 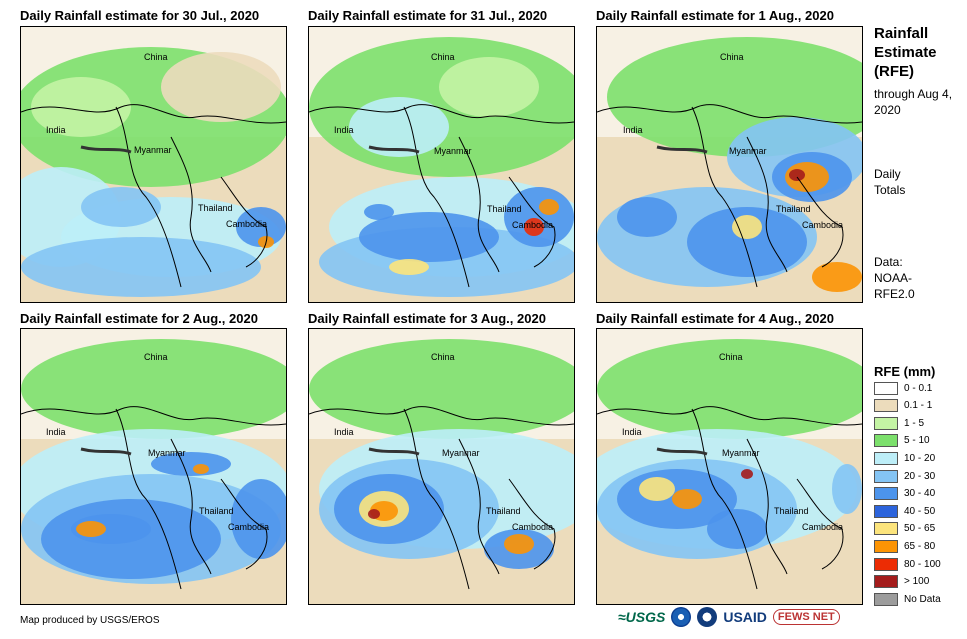 I want to click on legend-item: No Data, so click(x=907, y=599).